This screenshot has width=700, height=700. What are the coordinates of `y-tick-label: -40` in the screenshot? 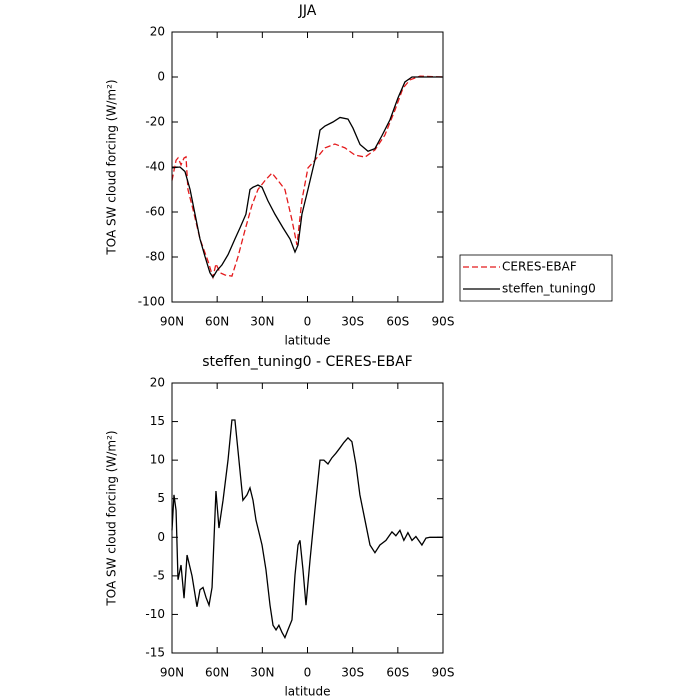 It's located at (155, 167).